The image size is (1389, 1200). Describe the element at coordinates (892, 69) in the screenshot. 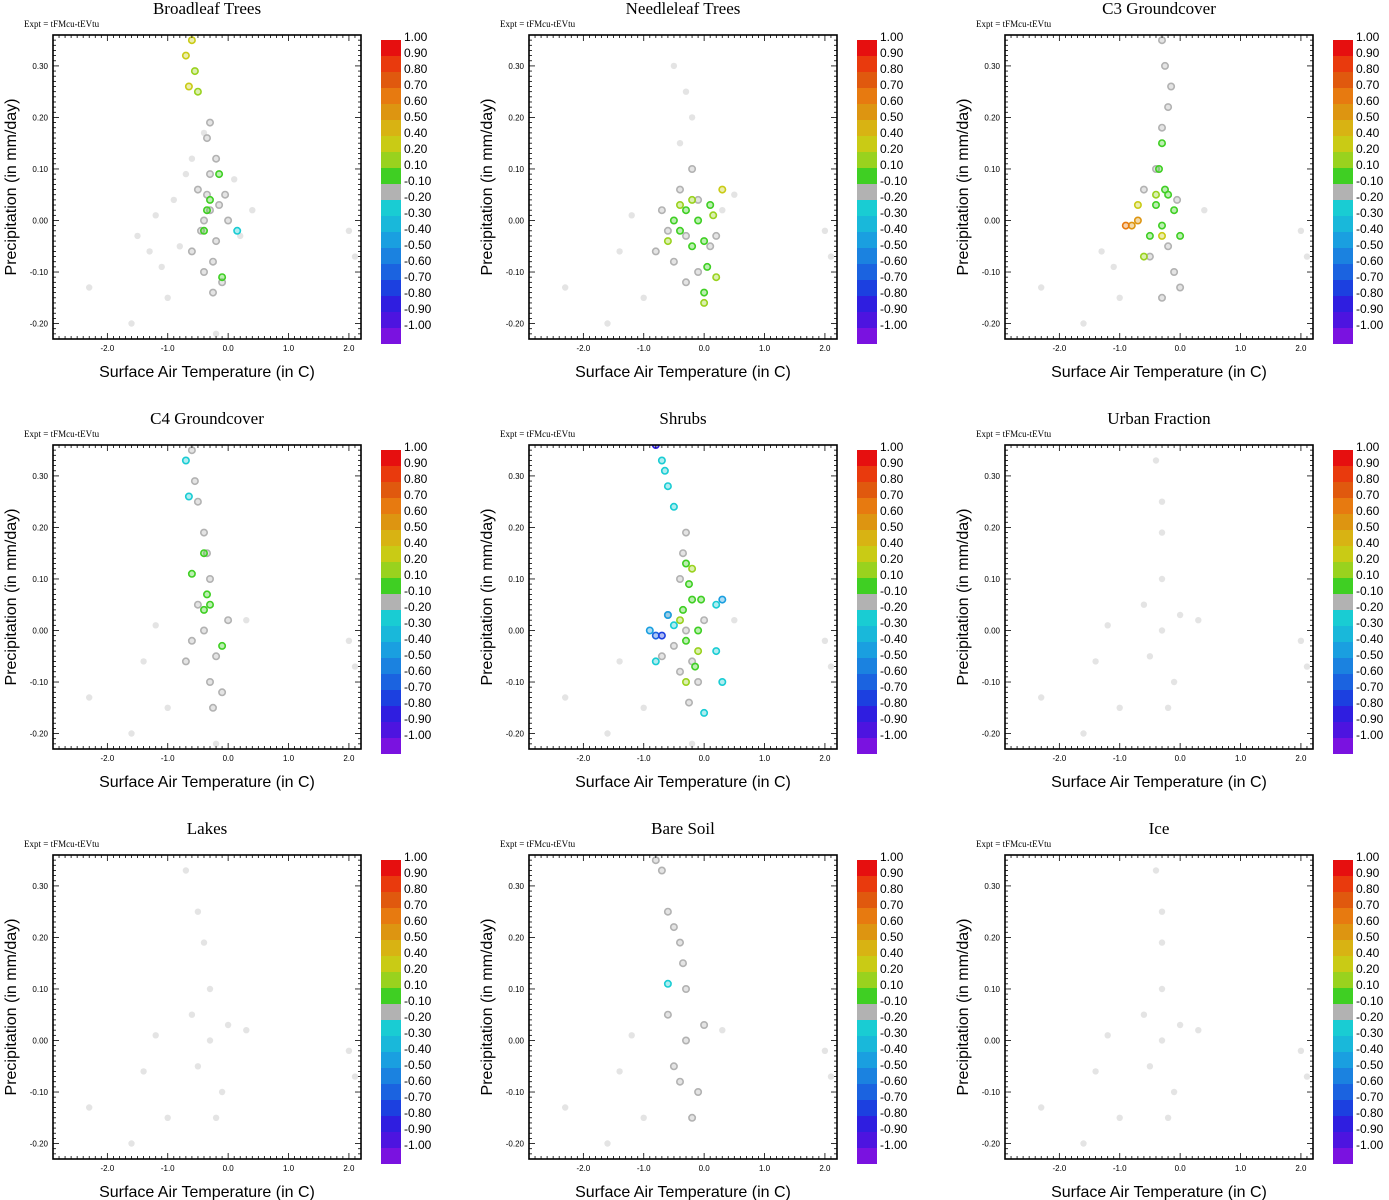

I see `colorbar-label: 0.80` at that location.